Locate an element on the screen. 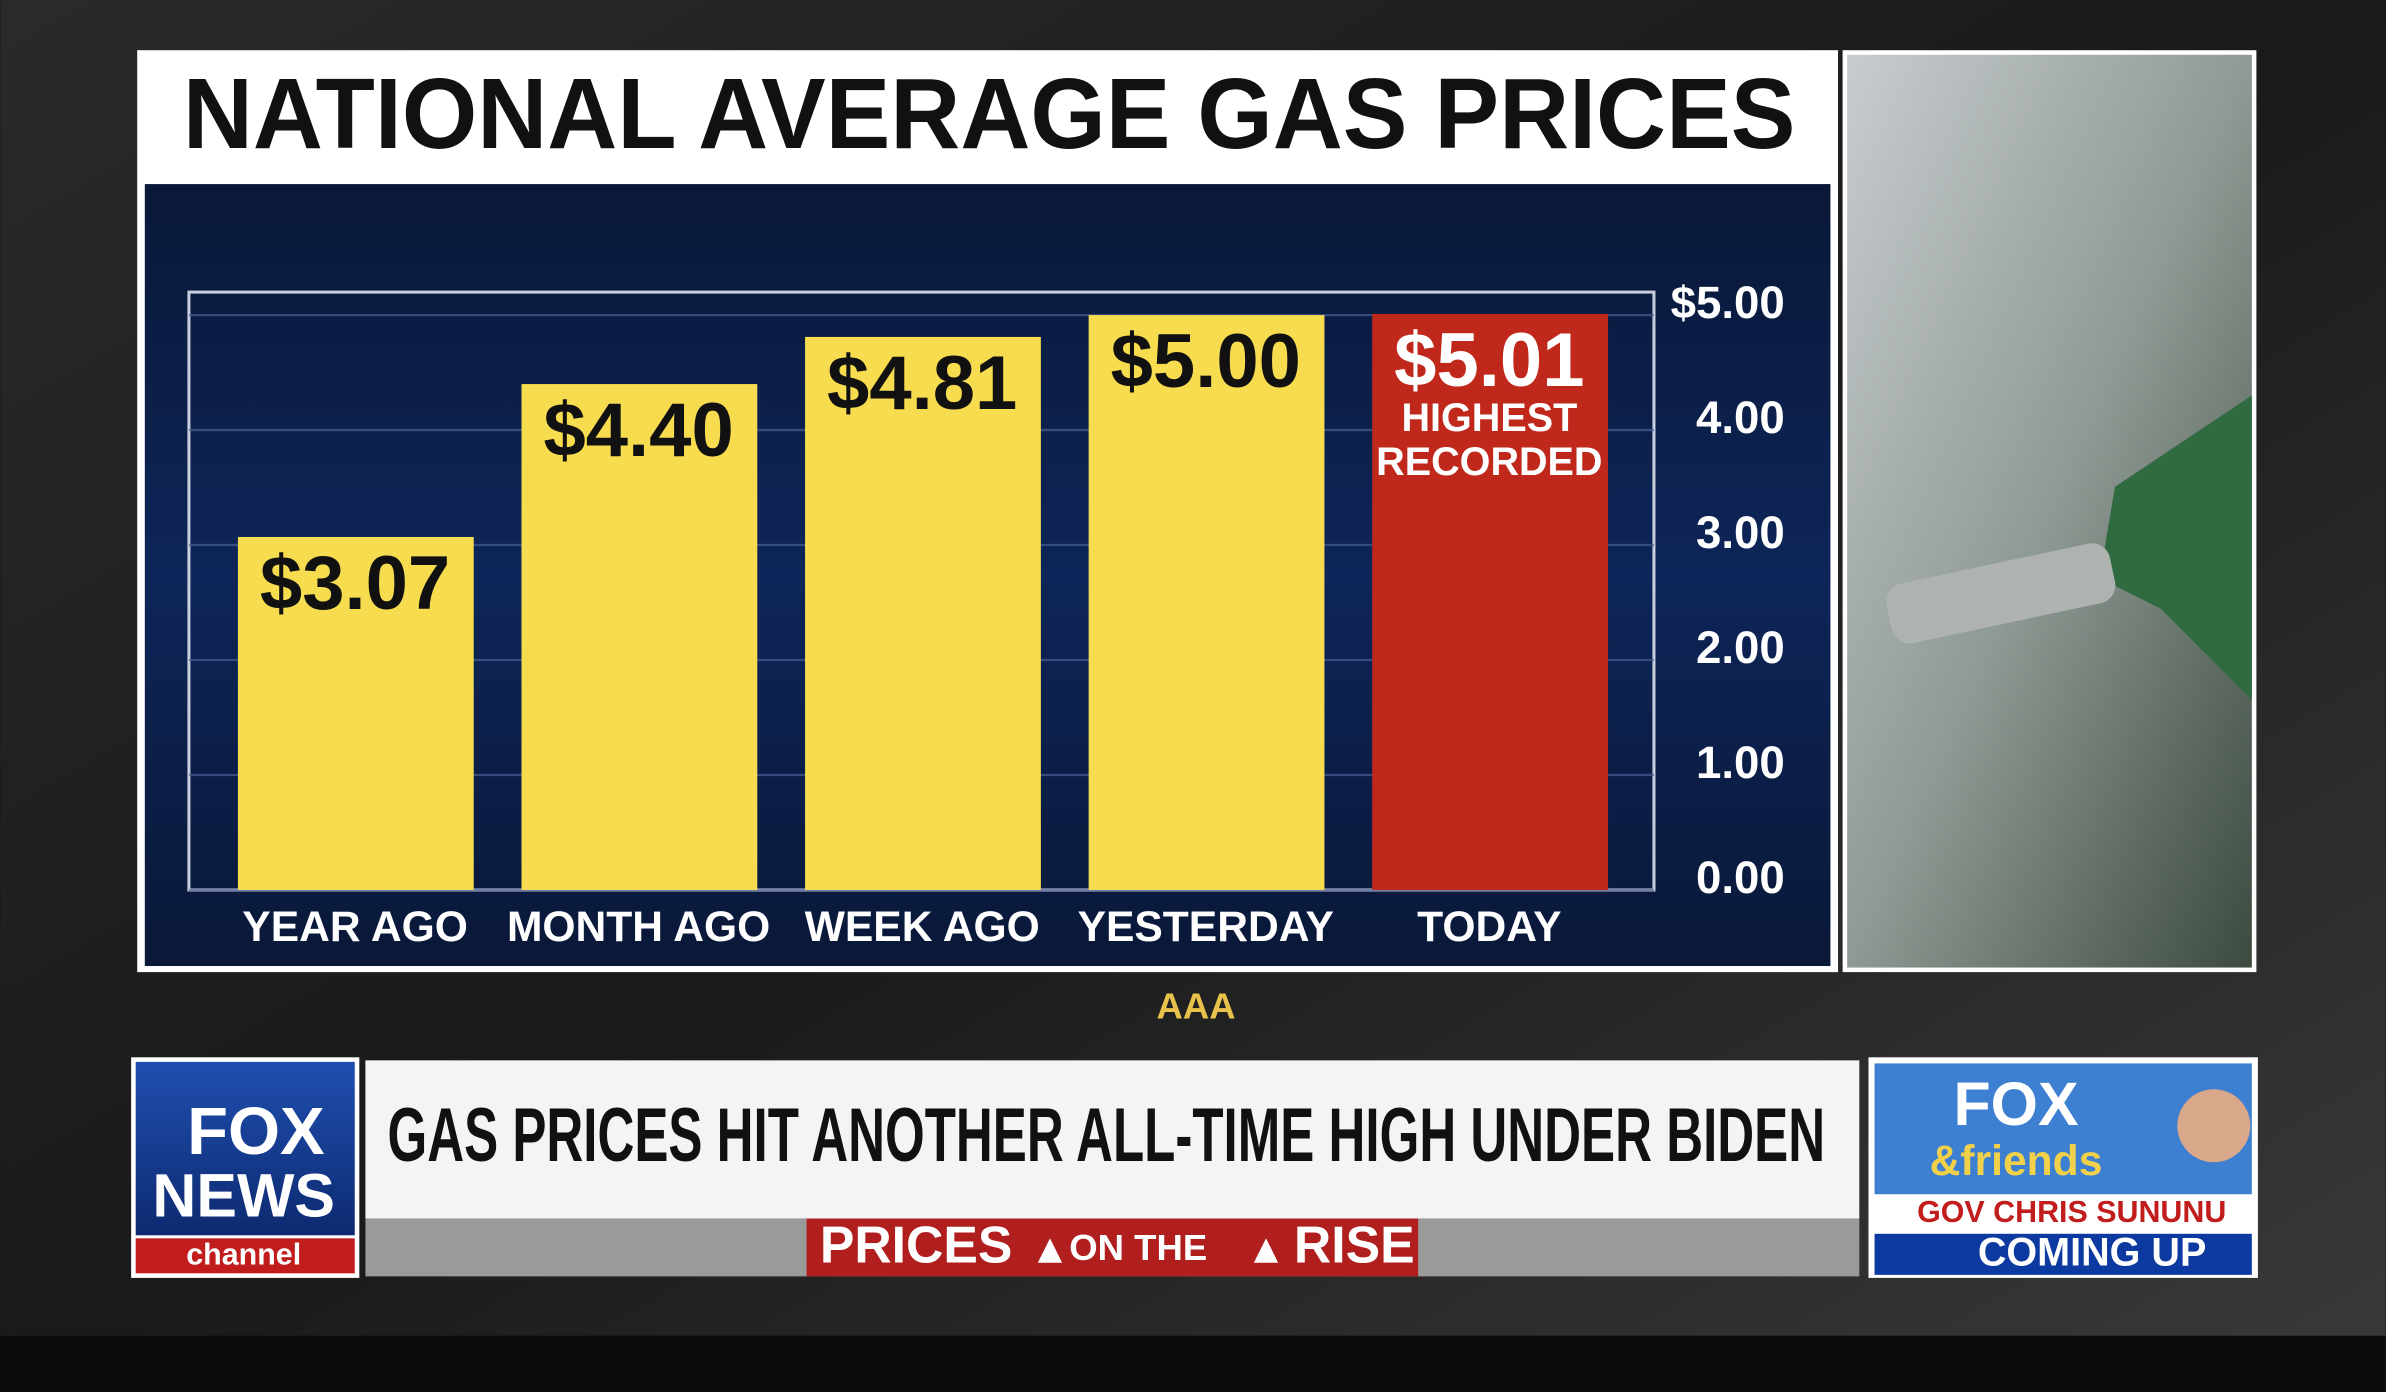 The height and width of the screenshot is (1392, 2386). guest: GOV CHRIS SUNUNU is located at coordinates (2071, 1212).